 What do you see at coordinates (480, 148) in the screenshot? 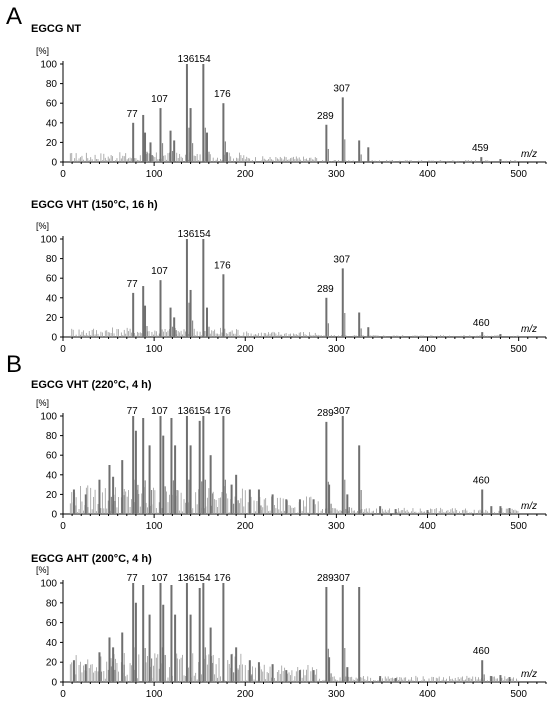
I see `peak-label: 459` at bounding box center [480, 148].